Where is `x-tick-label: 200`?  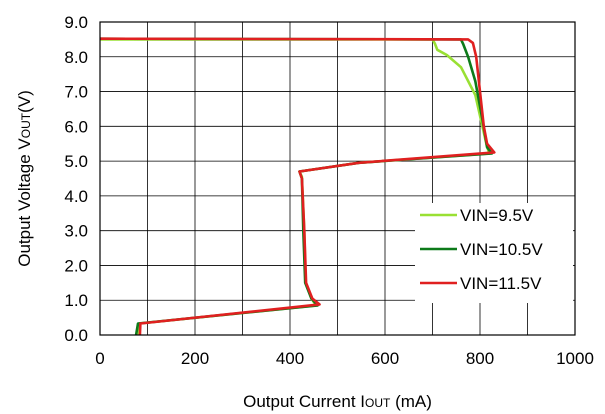 x-tick-label: 200 is located at coordinates (195, 358).